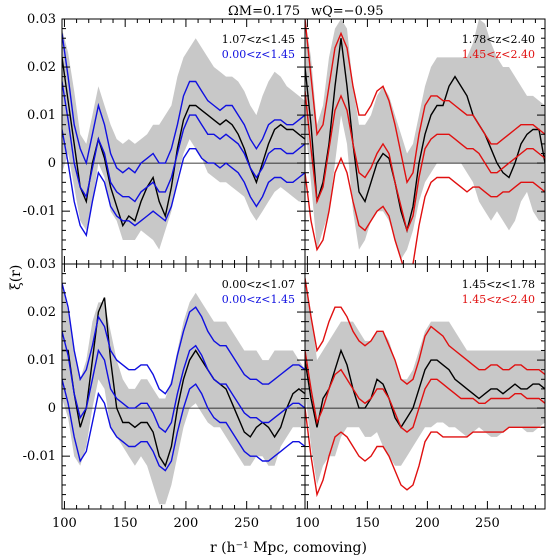  What do you see at coordinates (258, 284) in the screenshot?
I see `legend-entry: 0.00<z<1.07` at bounding box center [258, 284].